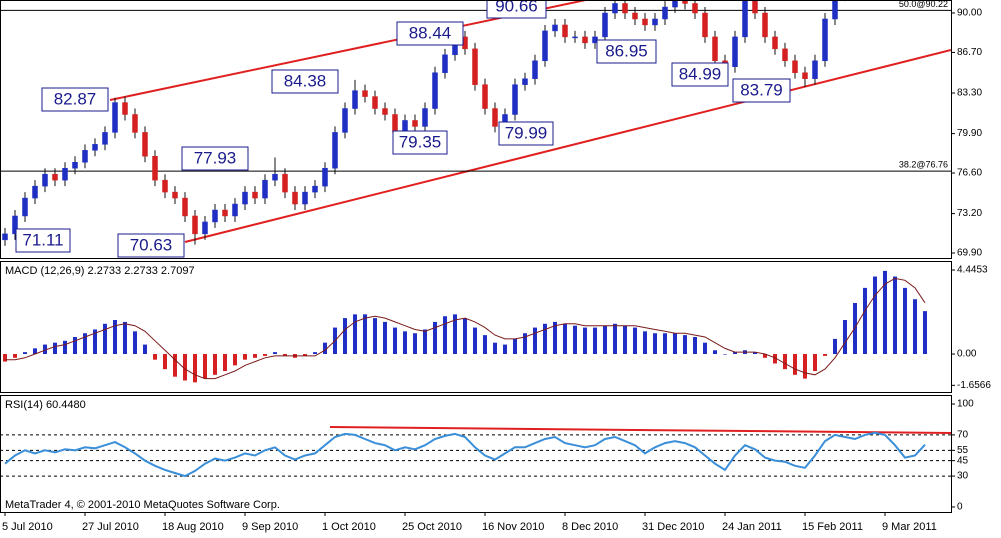 The image size is (1001, 538). I want to click on x-tick-label: 8 Dec 2010, so click(590, 527).